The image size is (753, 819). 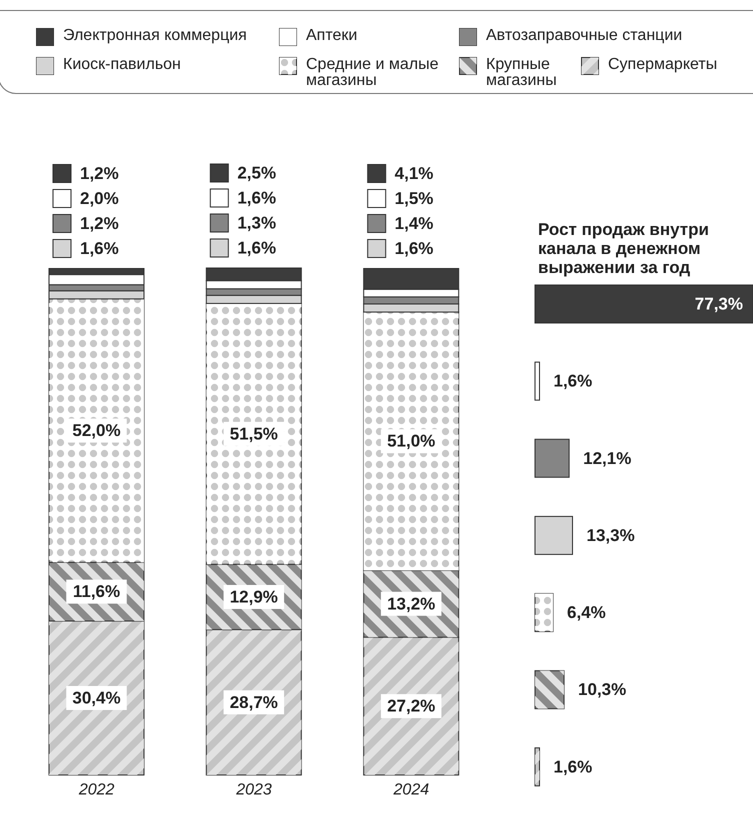 What do you see at coordinates (254, 702) in the screenshot?
I see `data-label: 28,7%` at bounding box center [254, 702].